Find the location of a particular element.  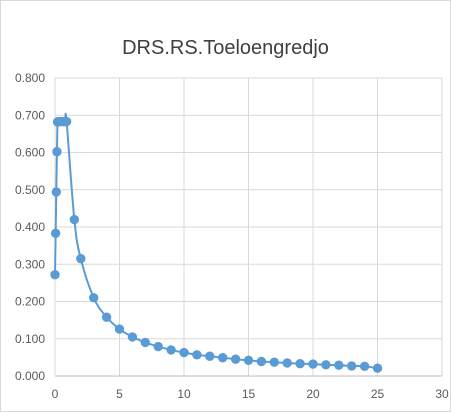

y-tick-label: 0.100 is located at coordinates (30, 339).